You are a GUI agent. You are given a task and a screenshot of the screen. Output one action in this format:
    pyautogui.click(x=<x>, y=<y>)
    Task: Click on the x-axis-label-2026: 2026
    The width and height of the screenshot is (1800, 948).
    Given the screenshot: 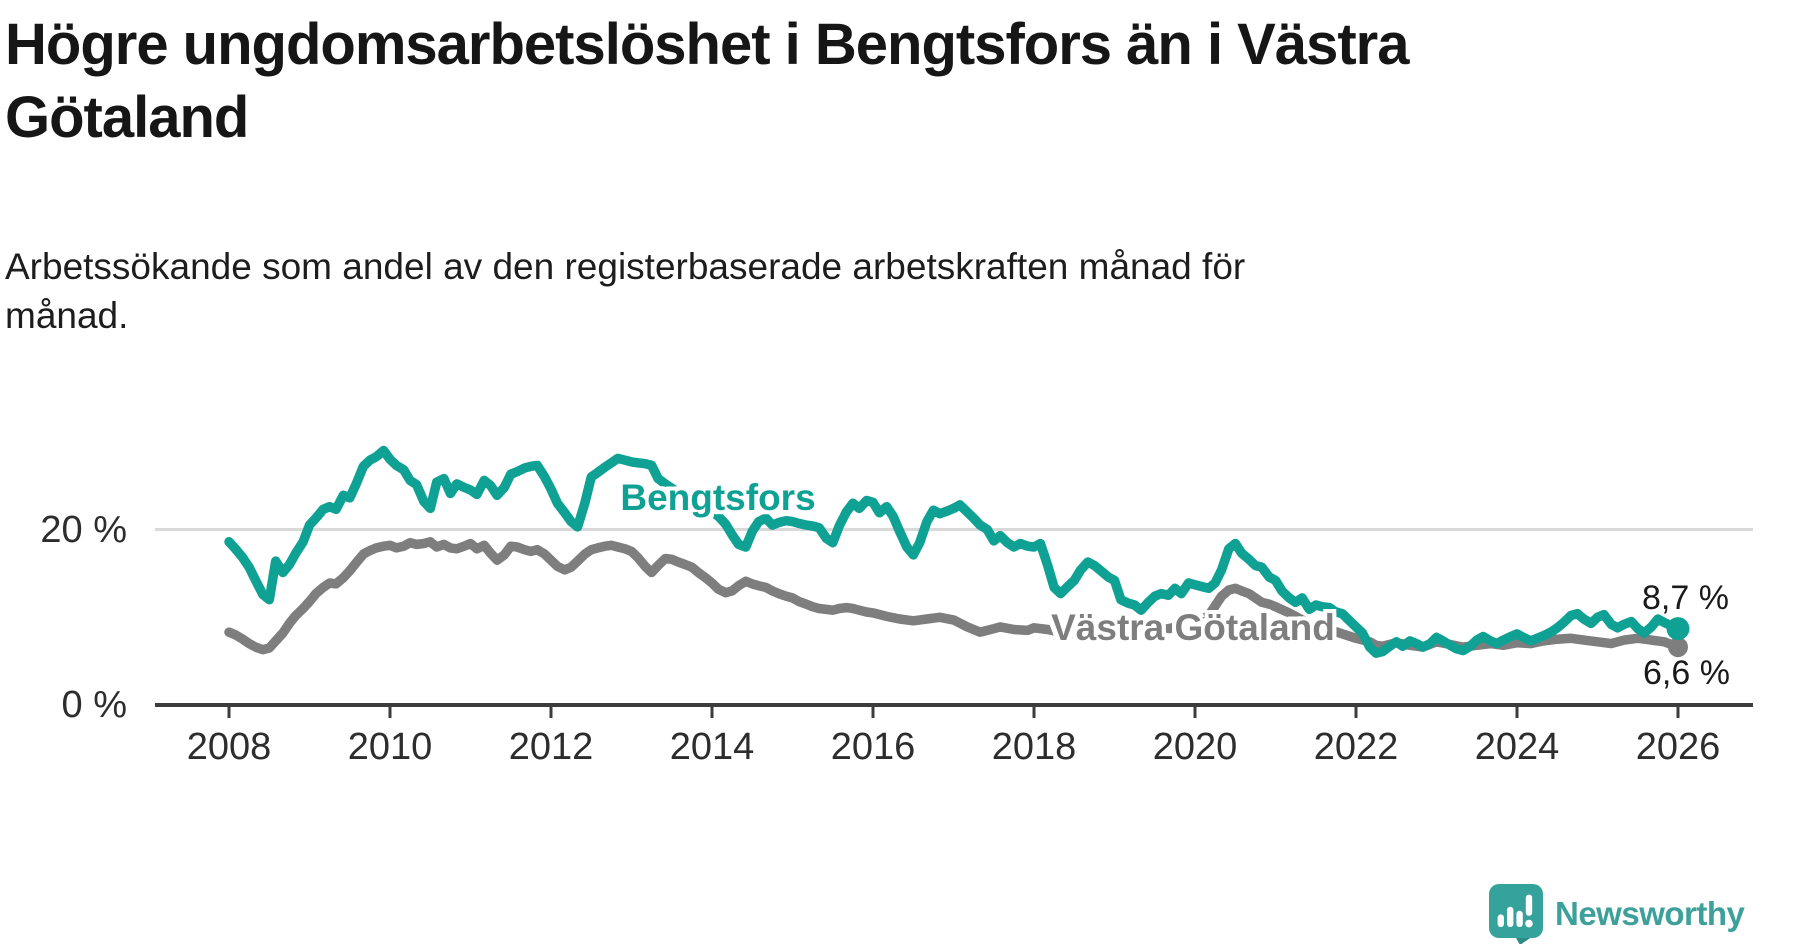 What is the action you would take?
    pyautogui.click(x=1678, y=747)
    